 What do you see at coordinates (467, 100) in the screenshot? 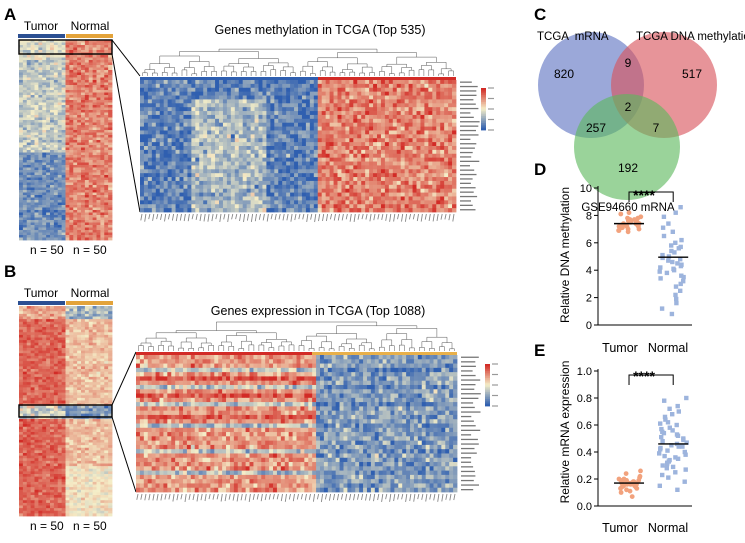
I see `row-label-mark` at bounding box center [467, 100].